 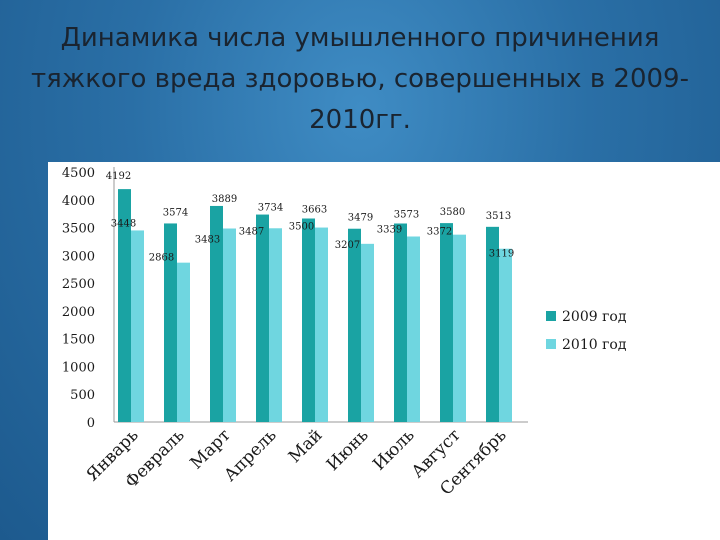 What do you see at coordinates (78, 173) in the screenshot?
I see `y-tick-label: 4500` at bounding box center [78, 173].